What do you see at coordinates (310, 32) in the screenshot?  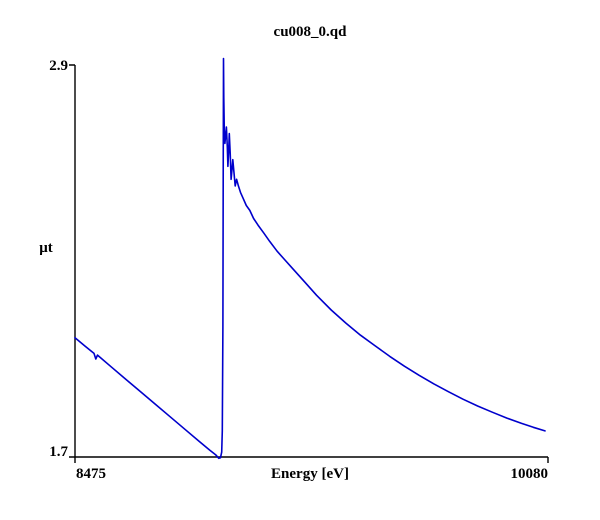 I see `chart-title: cu008_0.qd` at bounding box center [310, 32].